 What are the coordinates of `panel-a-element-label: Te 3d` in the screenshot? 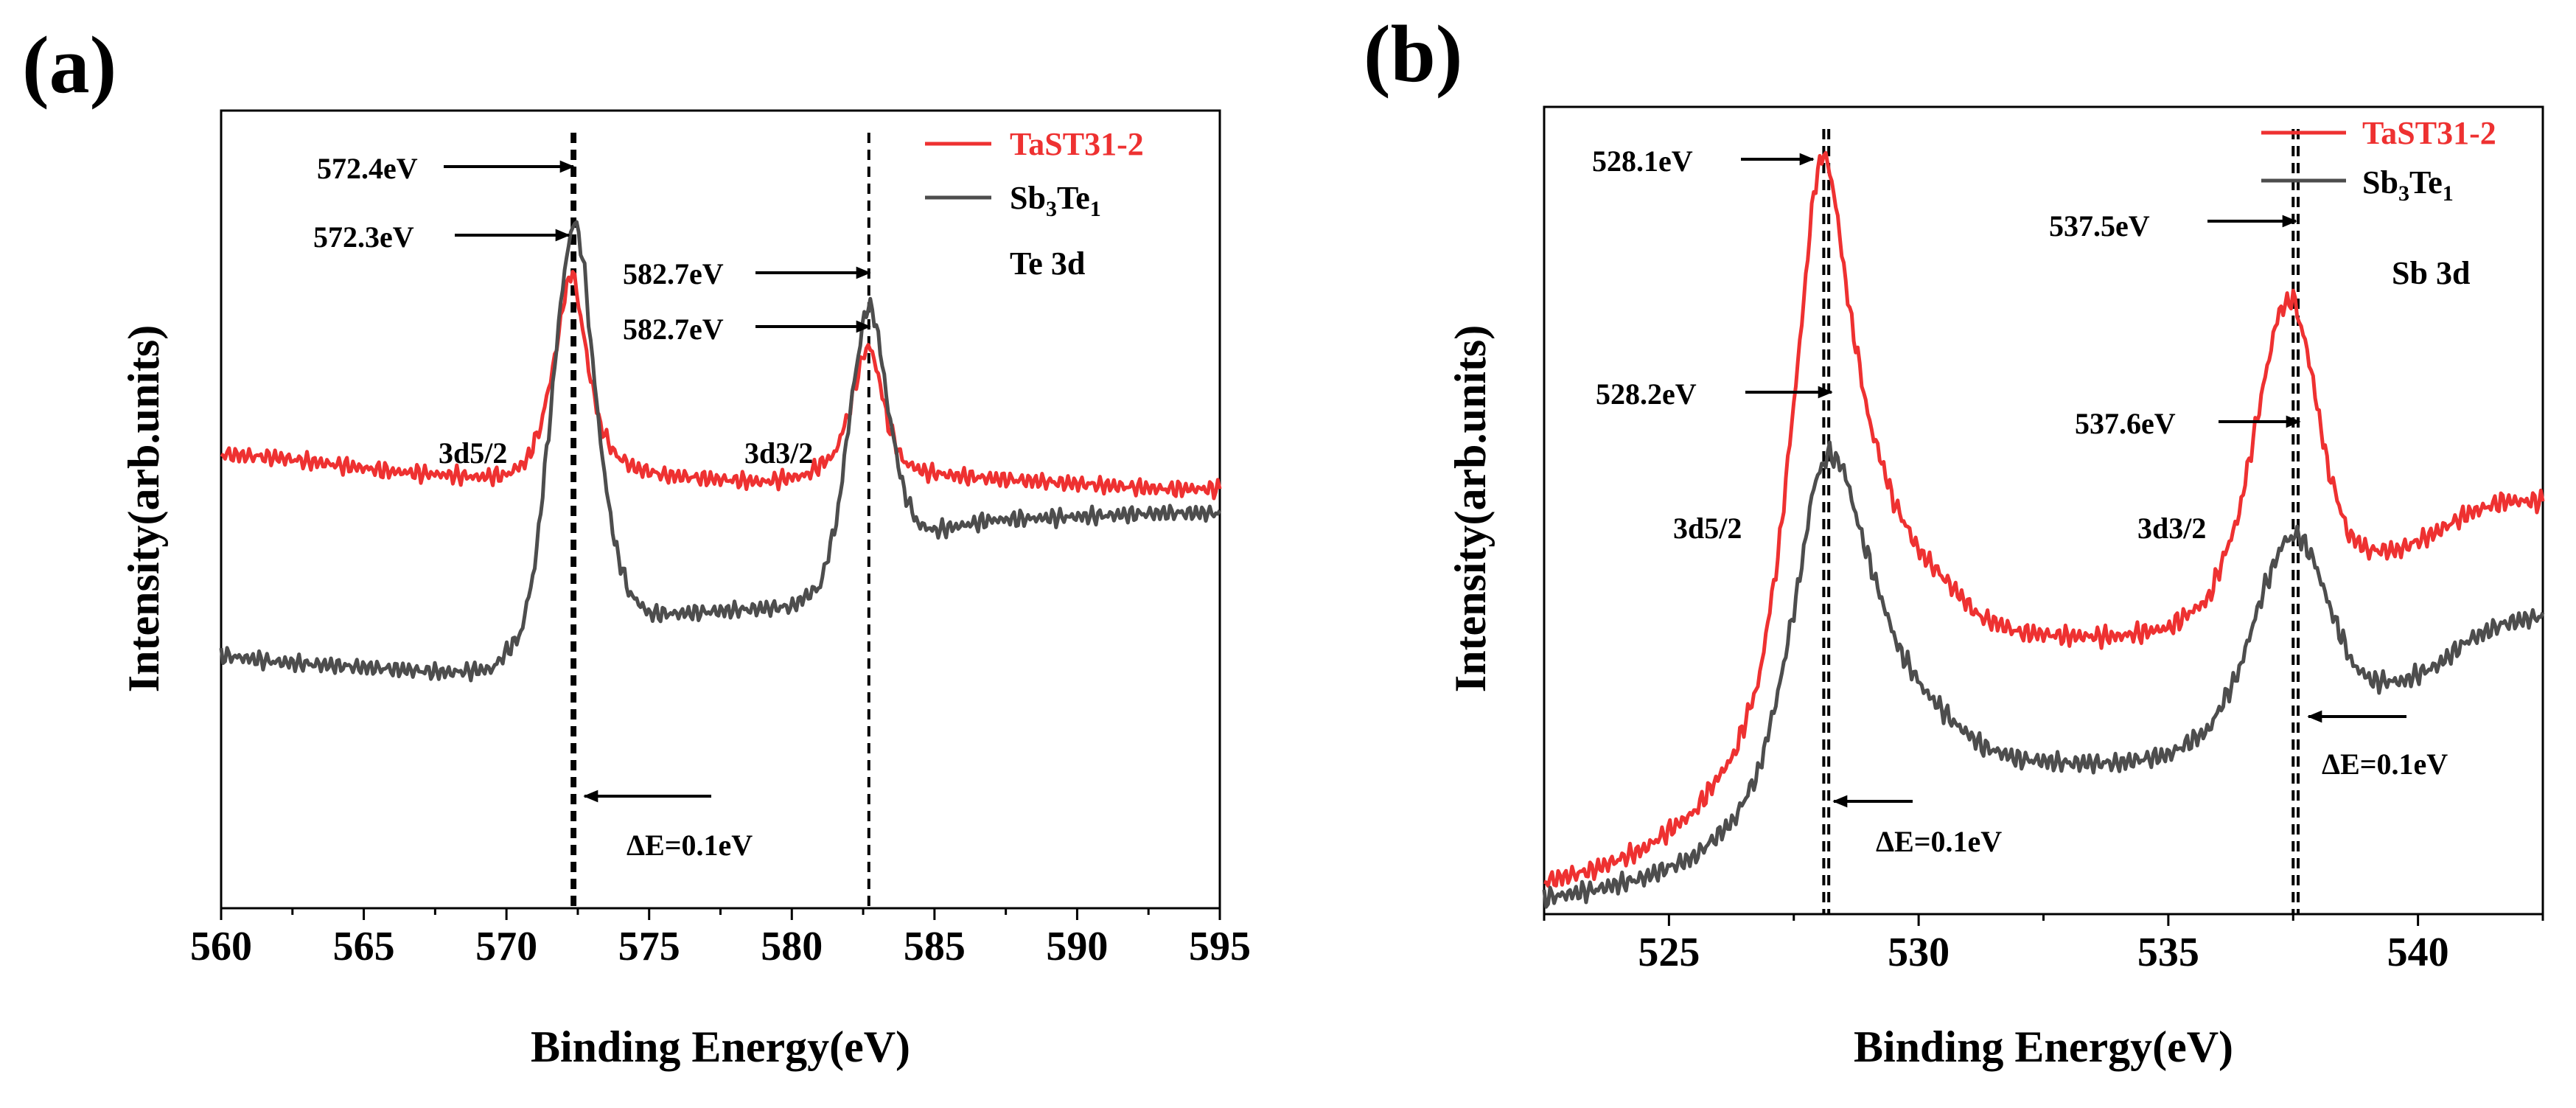 It's located at (1047, 263).